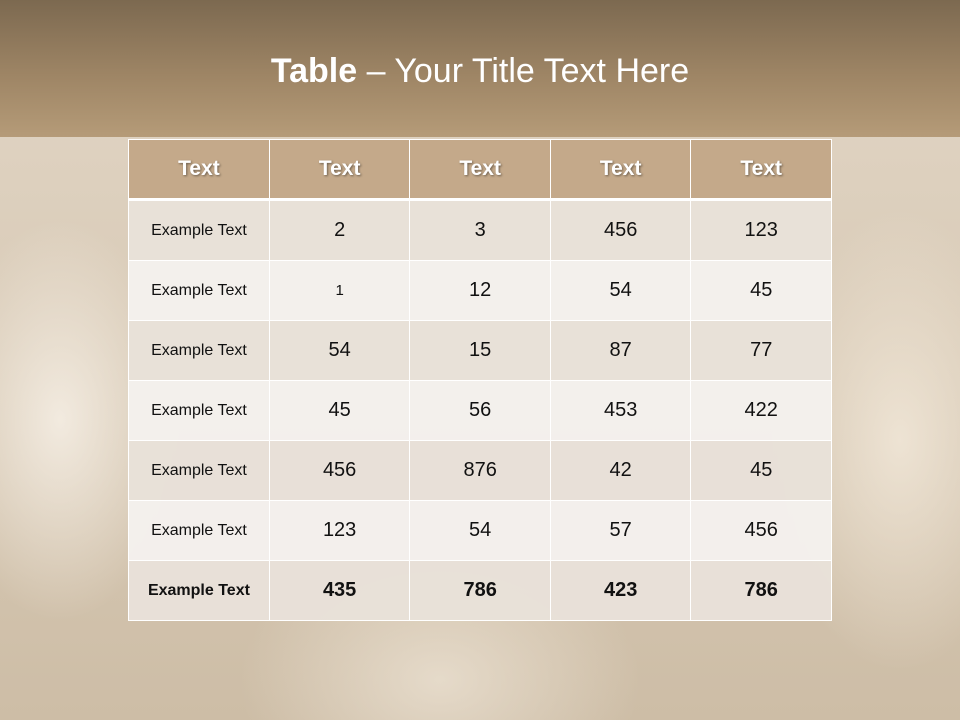  What do you see at coordinates (620, 410) in the screenshot?
I see `table-cell: 453` at bounding box center [620, 410].